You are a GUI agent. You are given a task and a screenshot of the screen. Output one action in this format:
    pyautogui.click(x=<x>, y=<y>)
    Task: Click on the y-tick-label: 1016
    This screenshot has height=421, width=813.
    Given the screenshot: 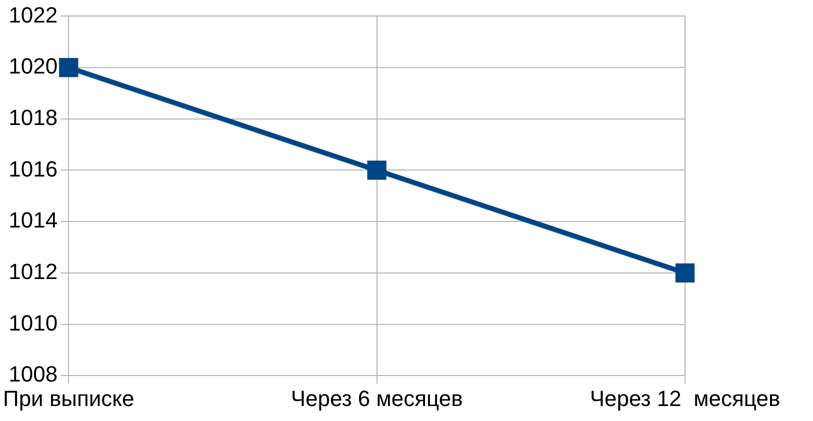 What is the action you would take?
    pyautogui.click(x=33, y=169)
    